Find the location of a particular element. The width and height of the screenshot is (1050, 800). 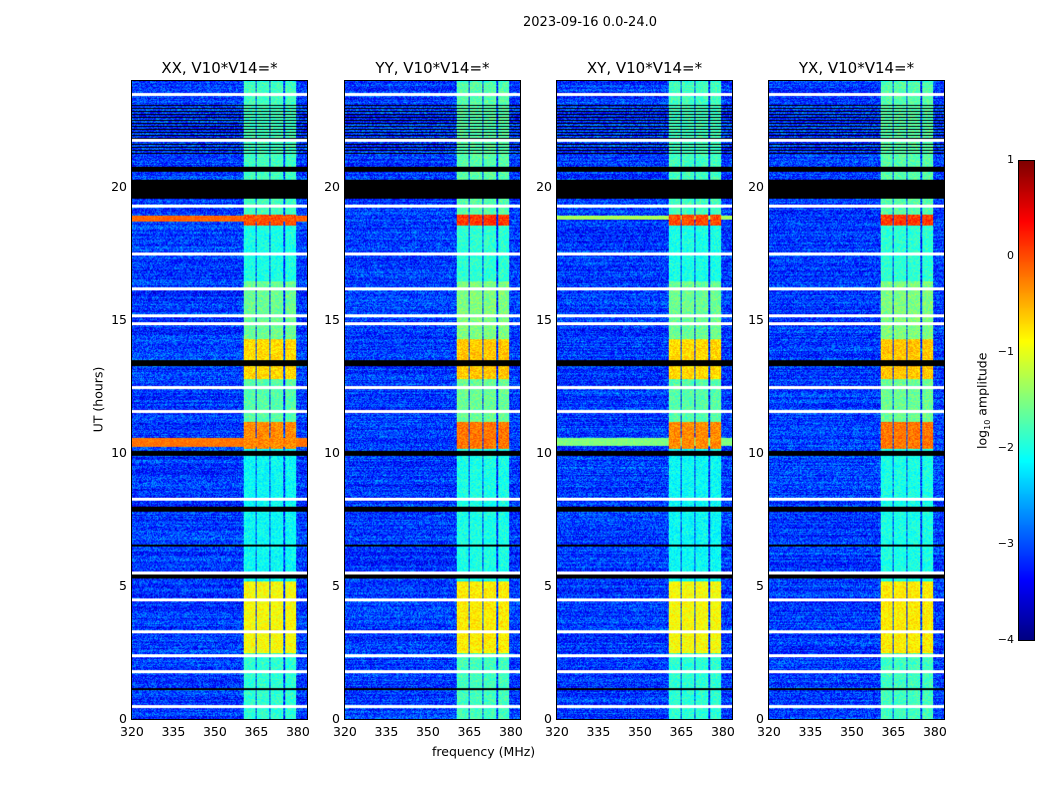

colorbar-tick-label: −1 is located at coordinates (1005, 351).